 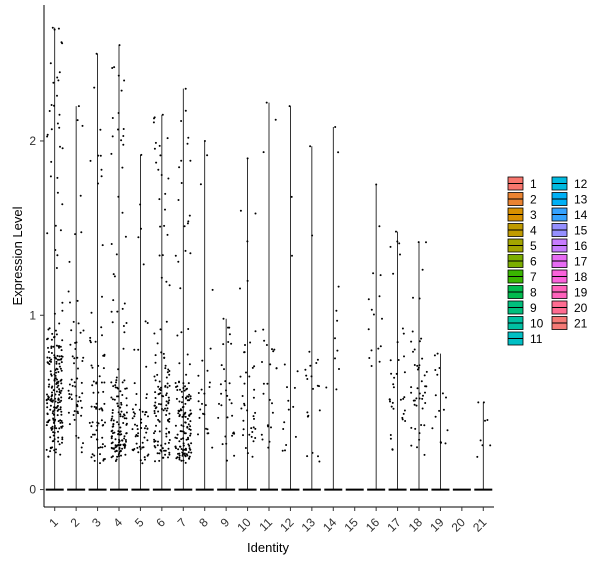 I want to click on x-tick-label: 12, so click(x=287, y=525).